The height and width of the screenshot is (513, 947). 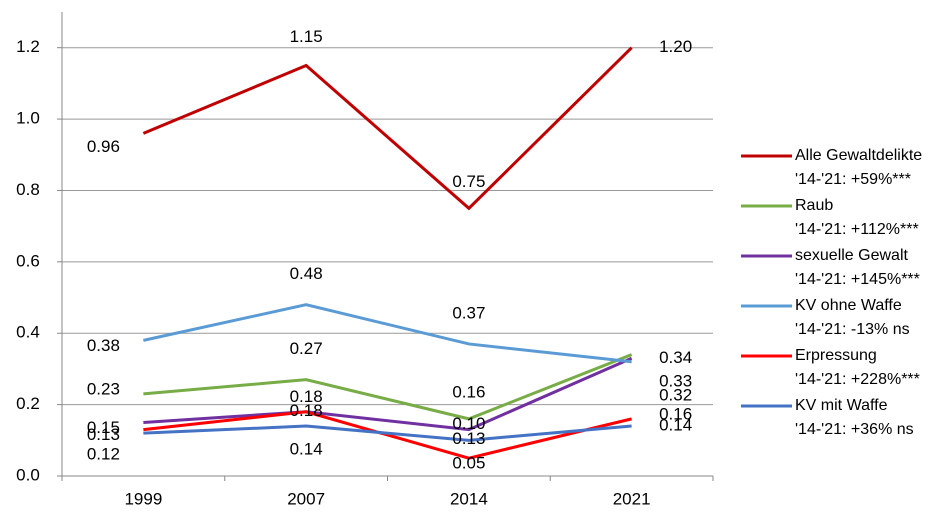 What do you see at coordinates (857, 379) in the screenshot?
I see `legend-note: '14-'21: +228%***` at bounding box center [857, 379].